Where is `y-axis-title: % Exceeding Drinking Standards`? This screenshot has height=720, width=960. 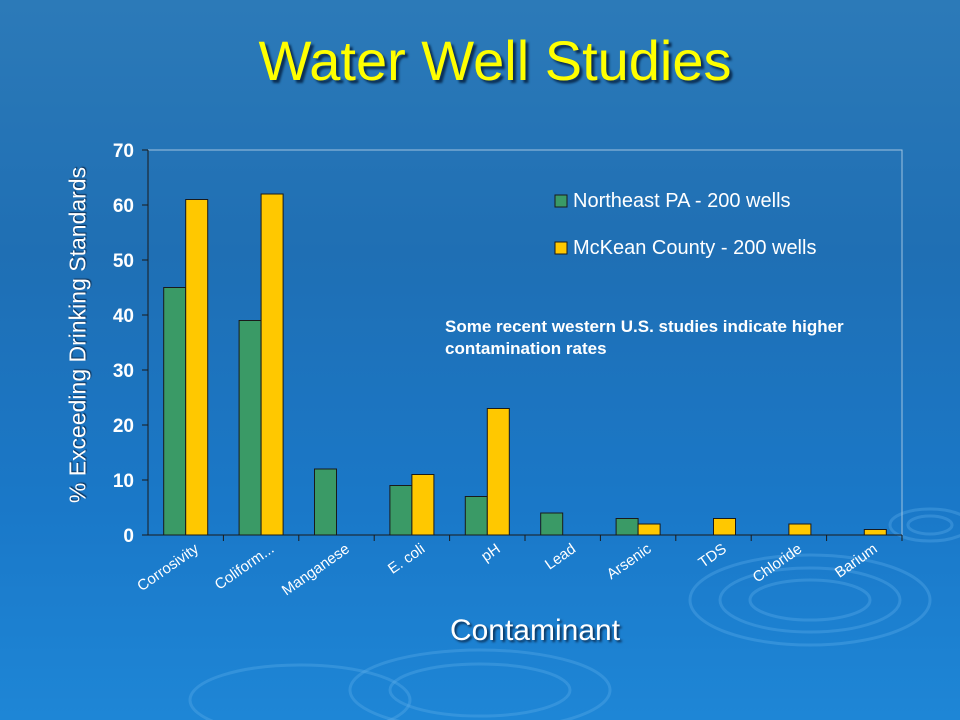 y-axis-title: % Exceeding Drinking Standards is located at coordinates (77, 335).